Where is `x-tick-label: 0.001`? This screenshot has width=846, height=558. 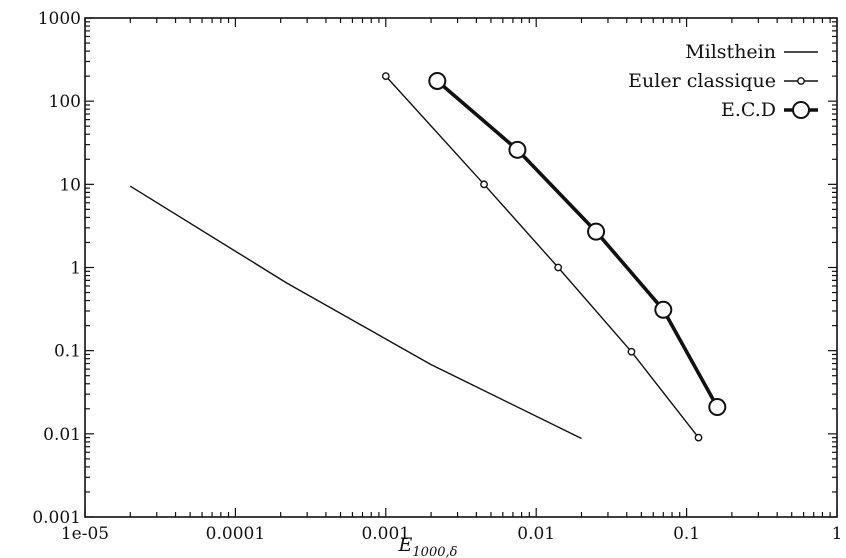
x-tick-label: 0.001 is located at coordinates (385, 534).